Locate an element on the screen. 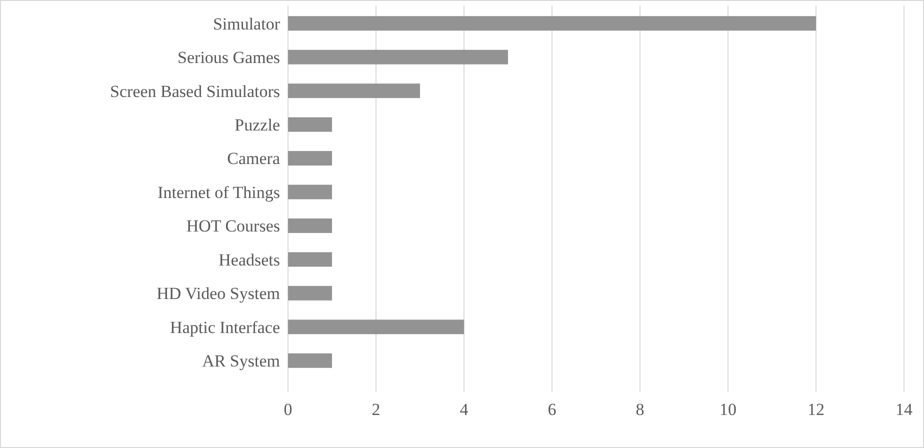 This screenshot has width=924, height=448. y-tick-label: AR System is located at coordinates (241, 361).